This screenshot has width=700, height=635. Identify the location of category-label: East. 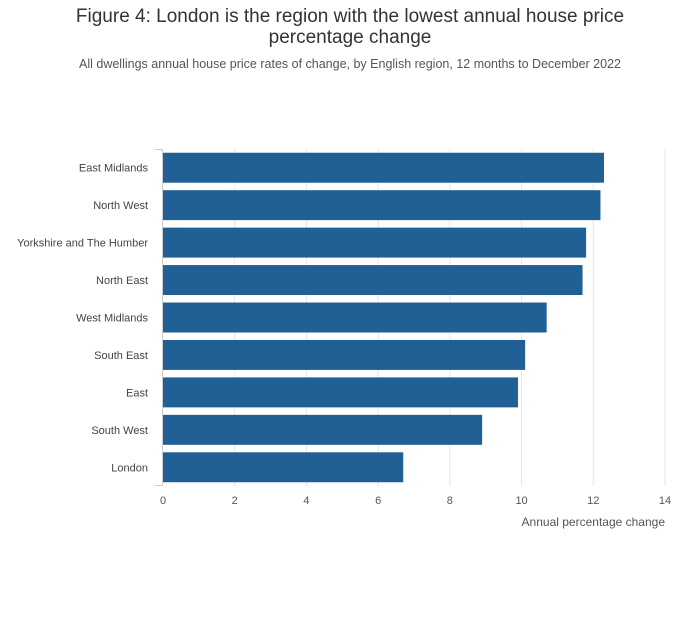
(137, 393).